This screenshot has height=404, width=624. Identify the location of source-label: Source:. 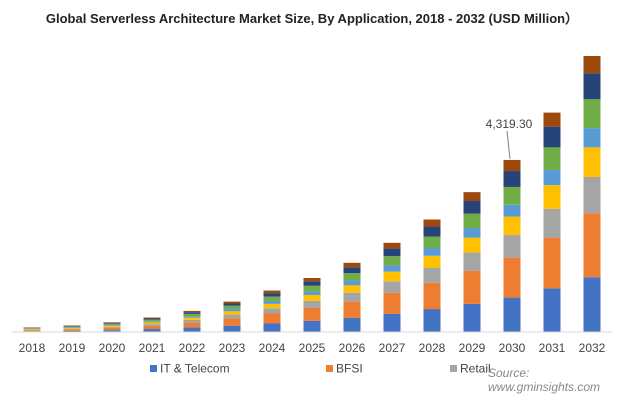
(509, 373).